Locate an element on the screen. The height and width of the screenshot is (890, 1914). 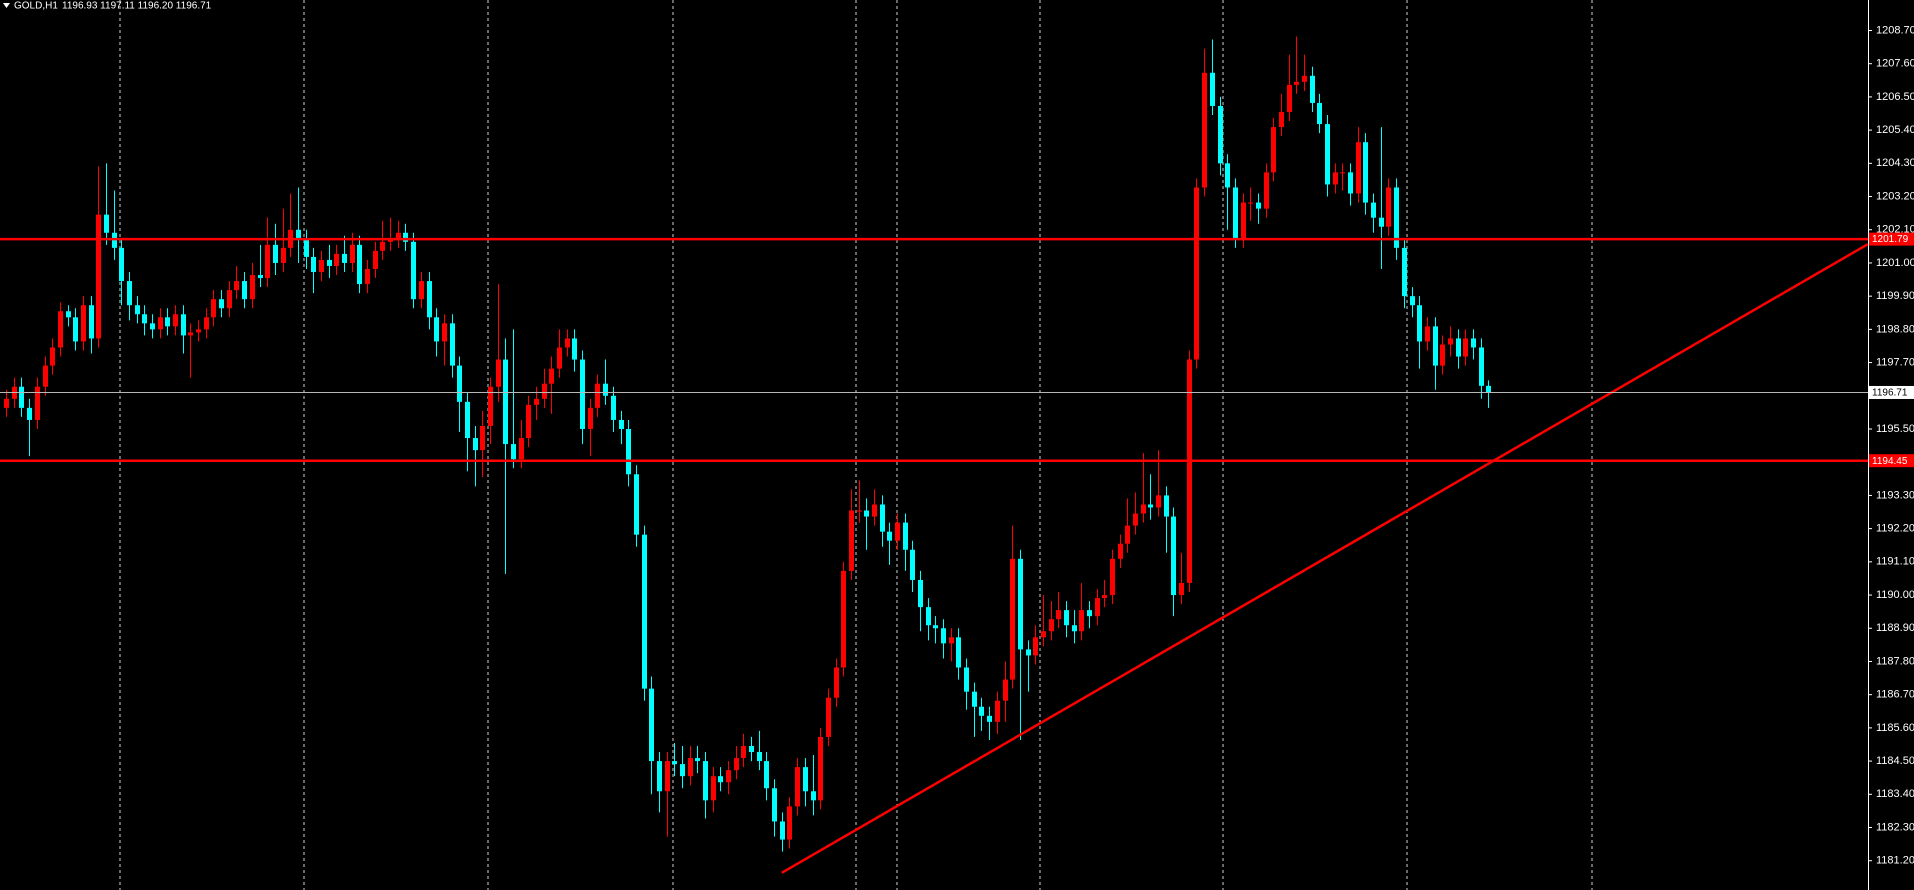
level-label: 1201.79 is located at coordinates (1890, 239).